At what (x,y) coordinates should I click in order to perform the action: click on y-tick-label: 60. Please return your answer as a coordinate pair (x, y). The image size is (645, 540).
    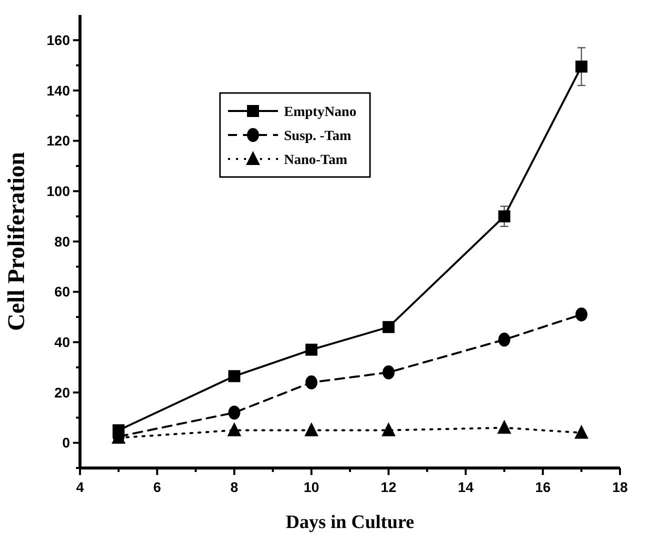
    Looking at the image, I should click on (62, 292).